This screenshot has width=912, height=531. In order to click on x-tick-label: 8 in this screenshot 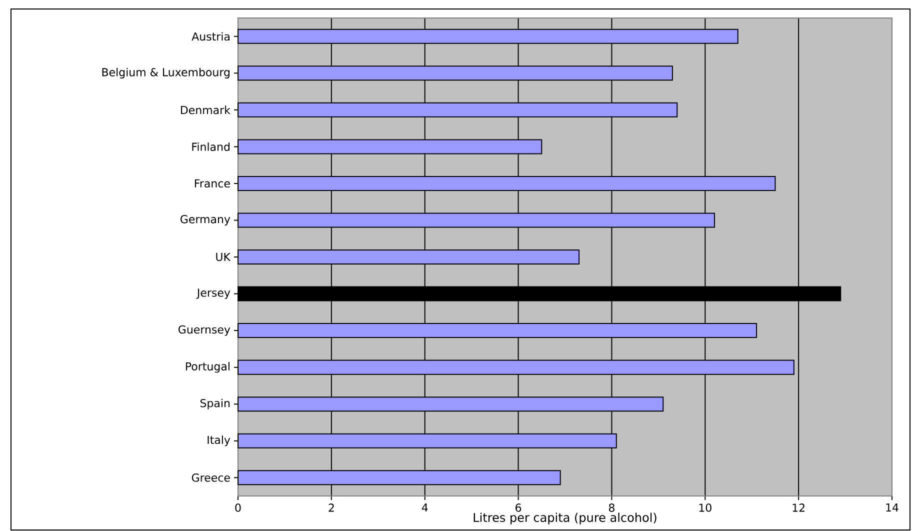, I will do `click(611, 508)`.